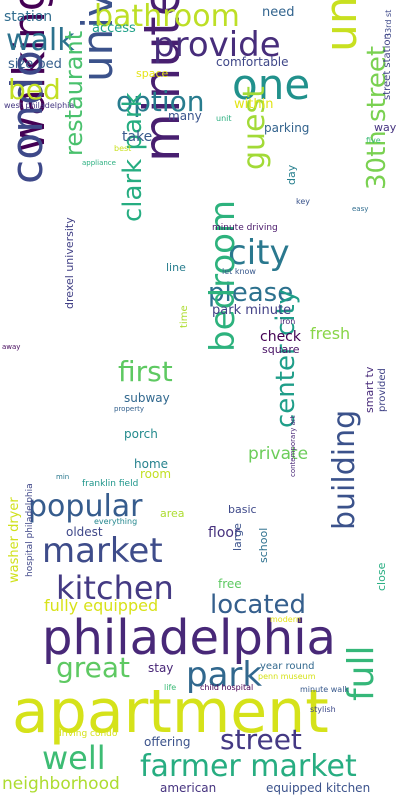 This screenshot has height=800, width=400. Describe the element at coordinates (102, 551) in the screenshot. I see `word: market` at that location.